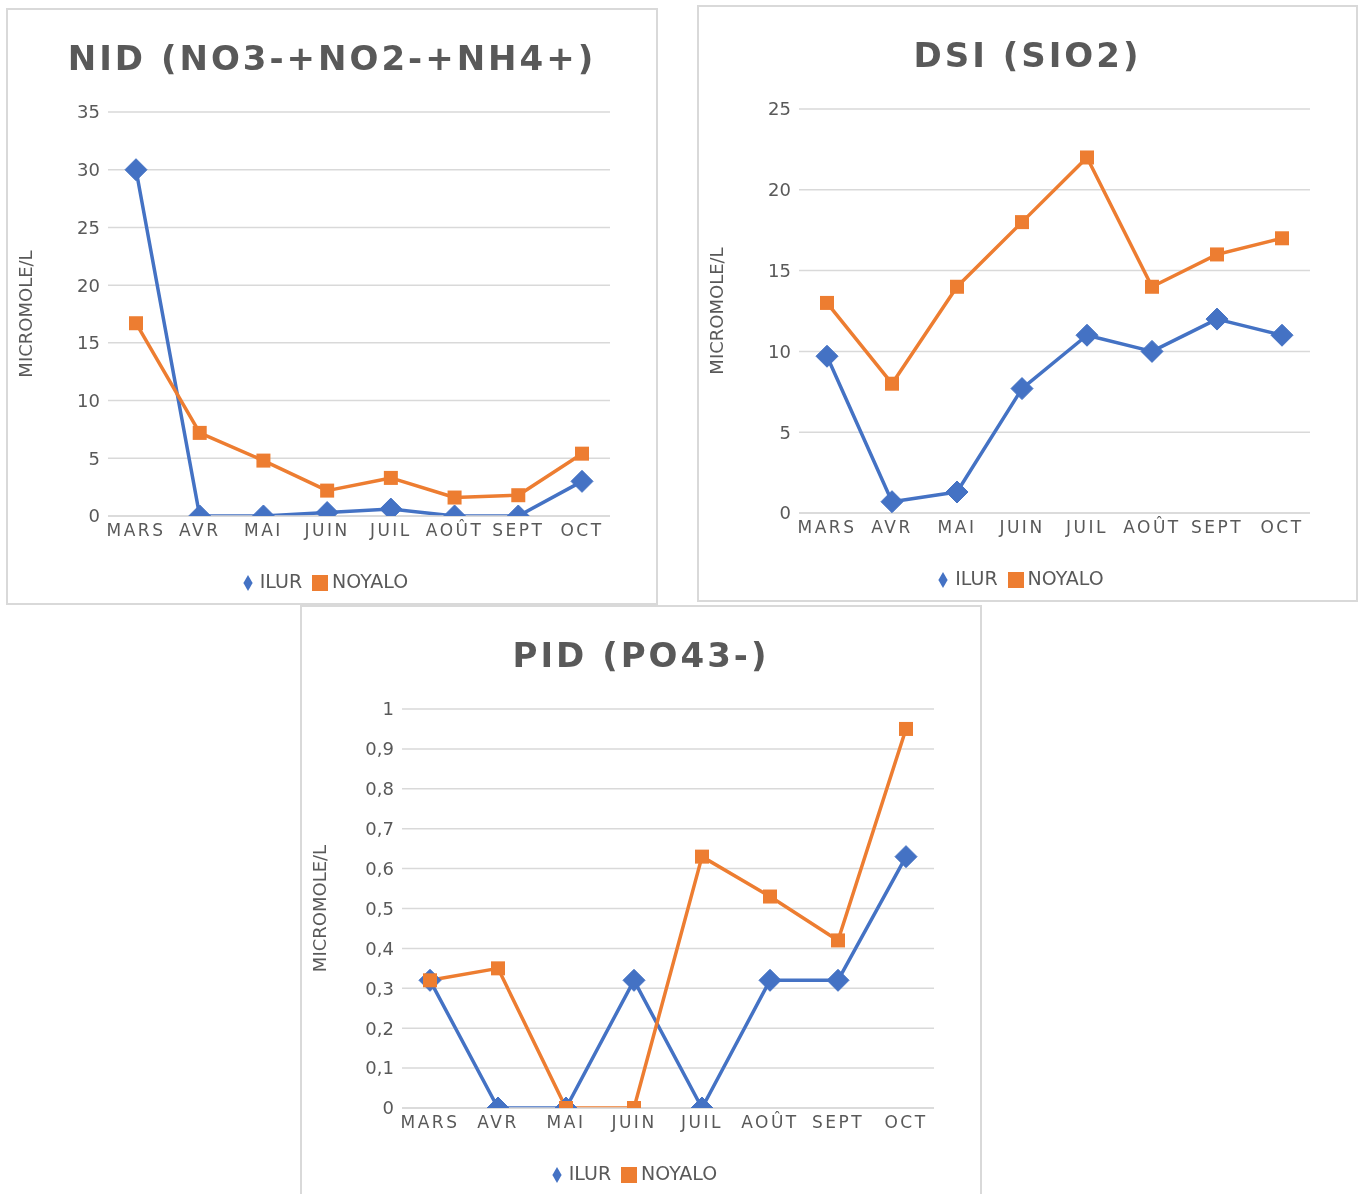 Image resolution: width=1358 pixels, height=1194 pixels. Describe the element at coordinates (88, 170) in the screenshot. I see `y-tick-label: 30` at that location.